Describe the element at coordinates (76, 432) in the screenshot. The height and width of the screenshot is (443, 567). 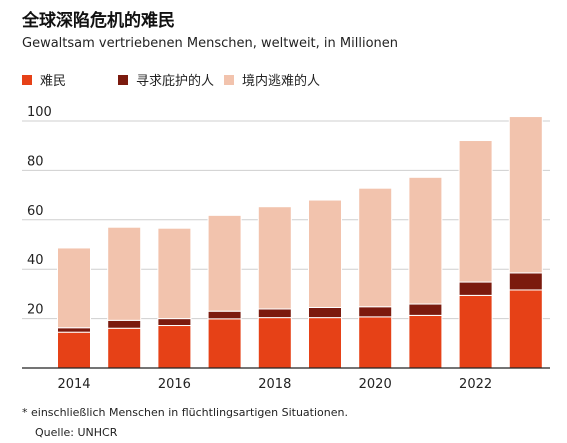
I see `source-note: Quelle: UNHCR` at that location.